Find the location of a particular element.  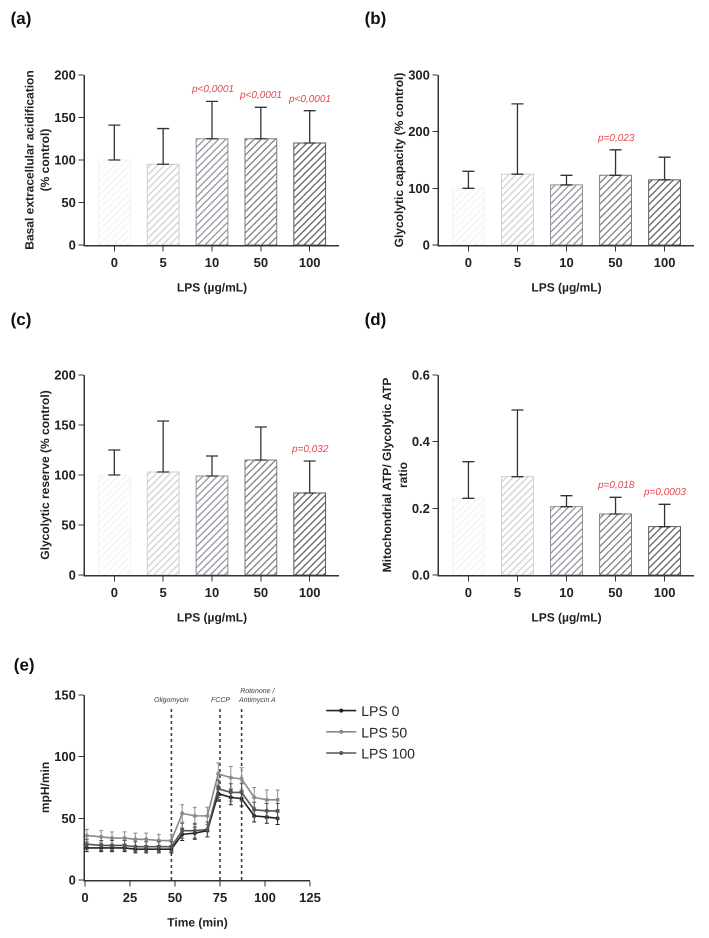

chart-title: (b) is located at coordinates (375, 18).